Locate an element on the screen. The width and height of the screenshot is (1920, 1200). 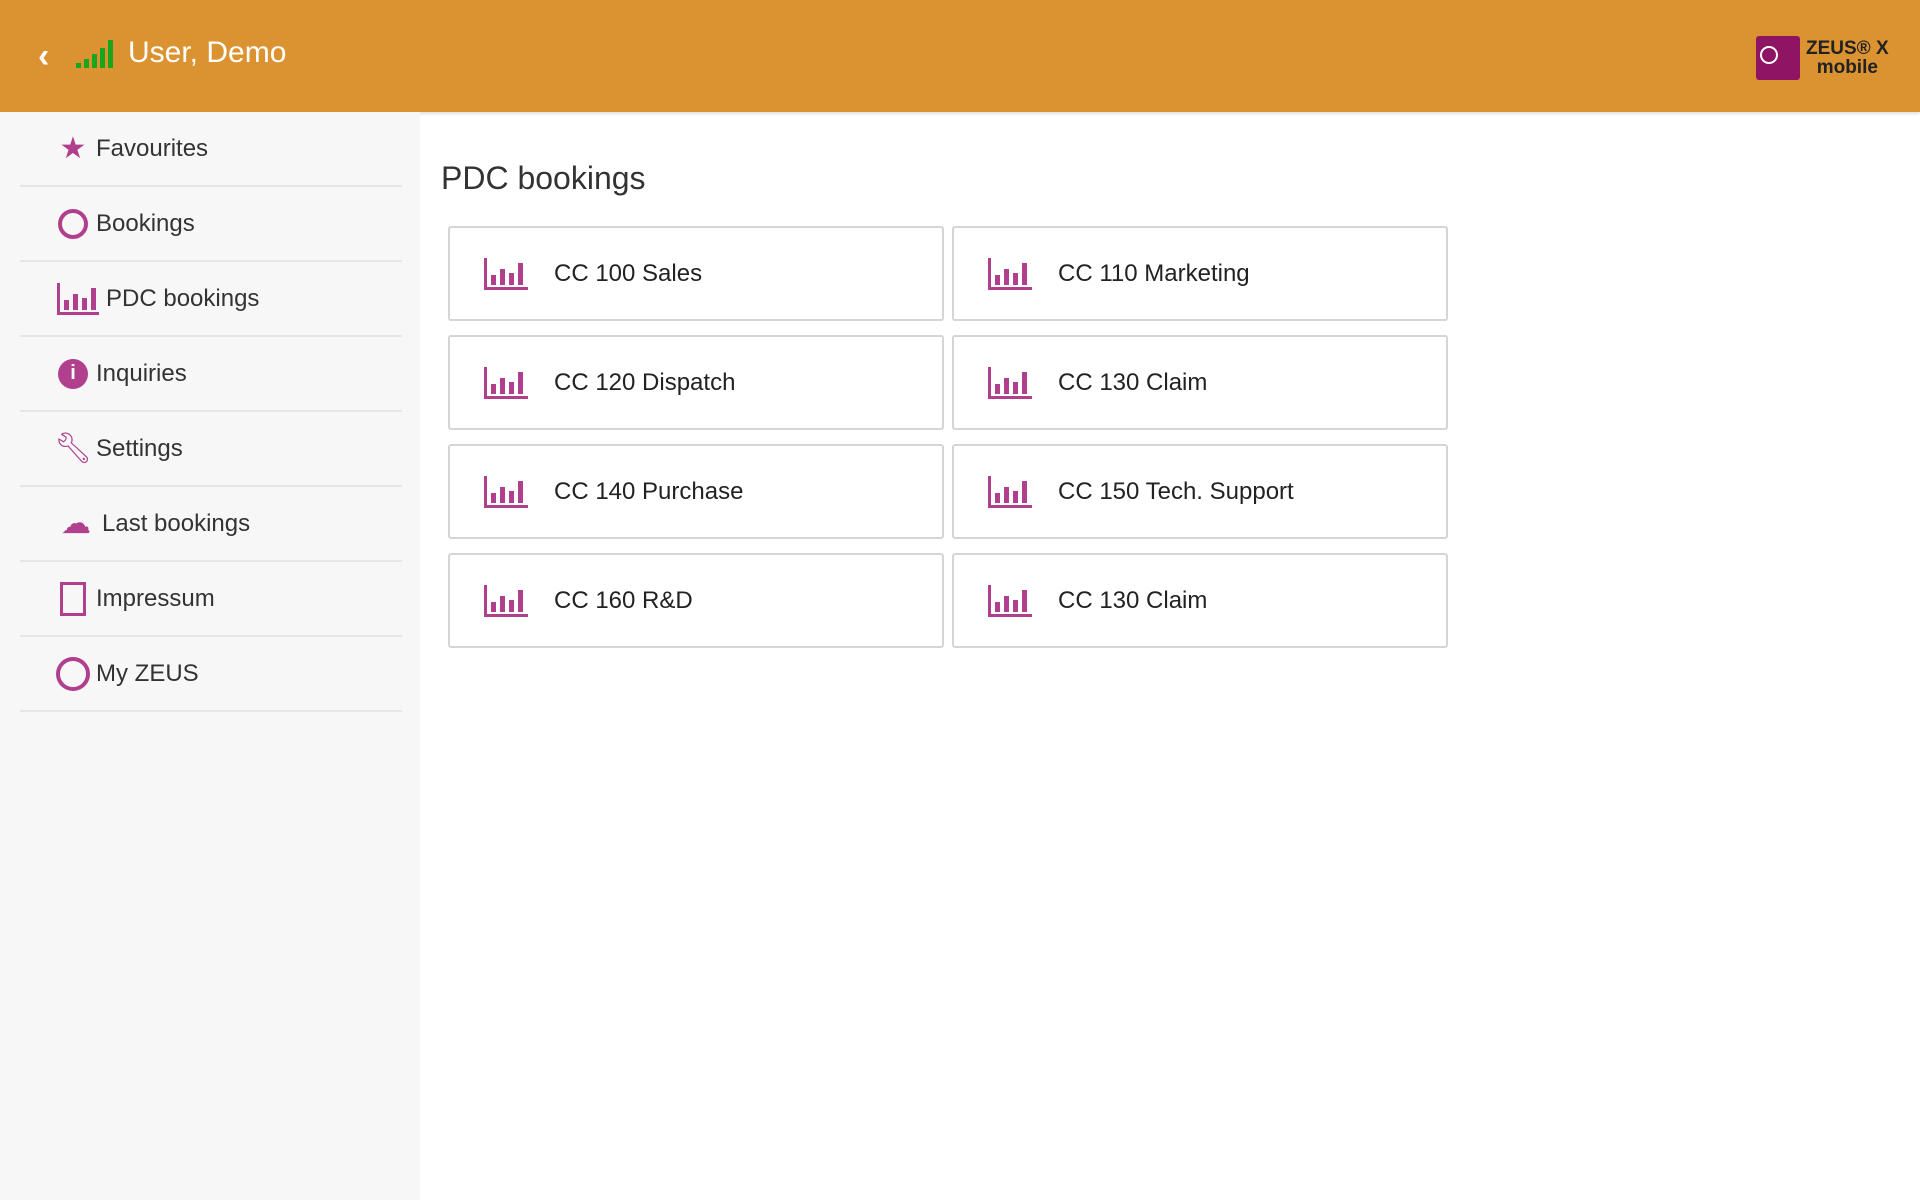
signal-icon is located at coordinates (94, 54).